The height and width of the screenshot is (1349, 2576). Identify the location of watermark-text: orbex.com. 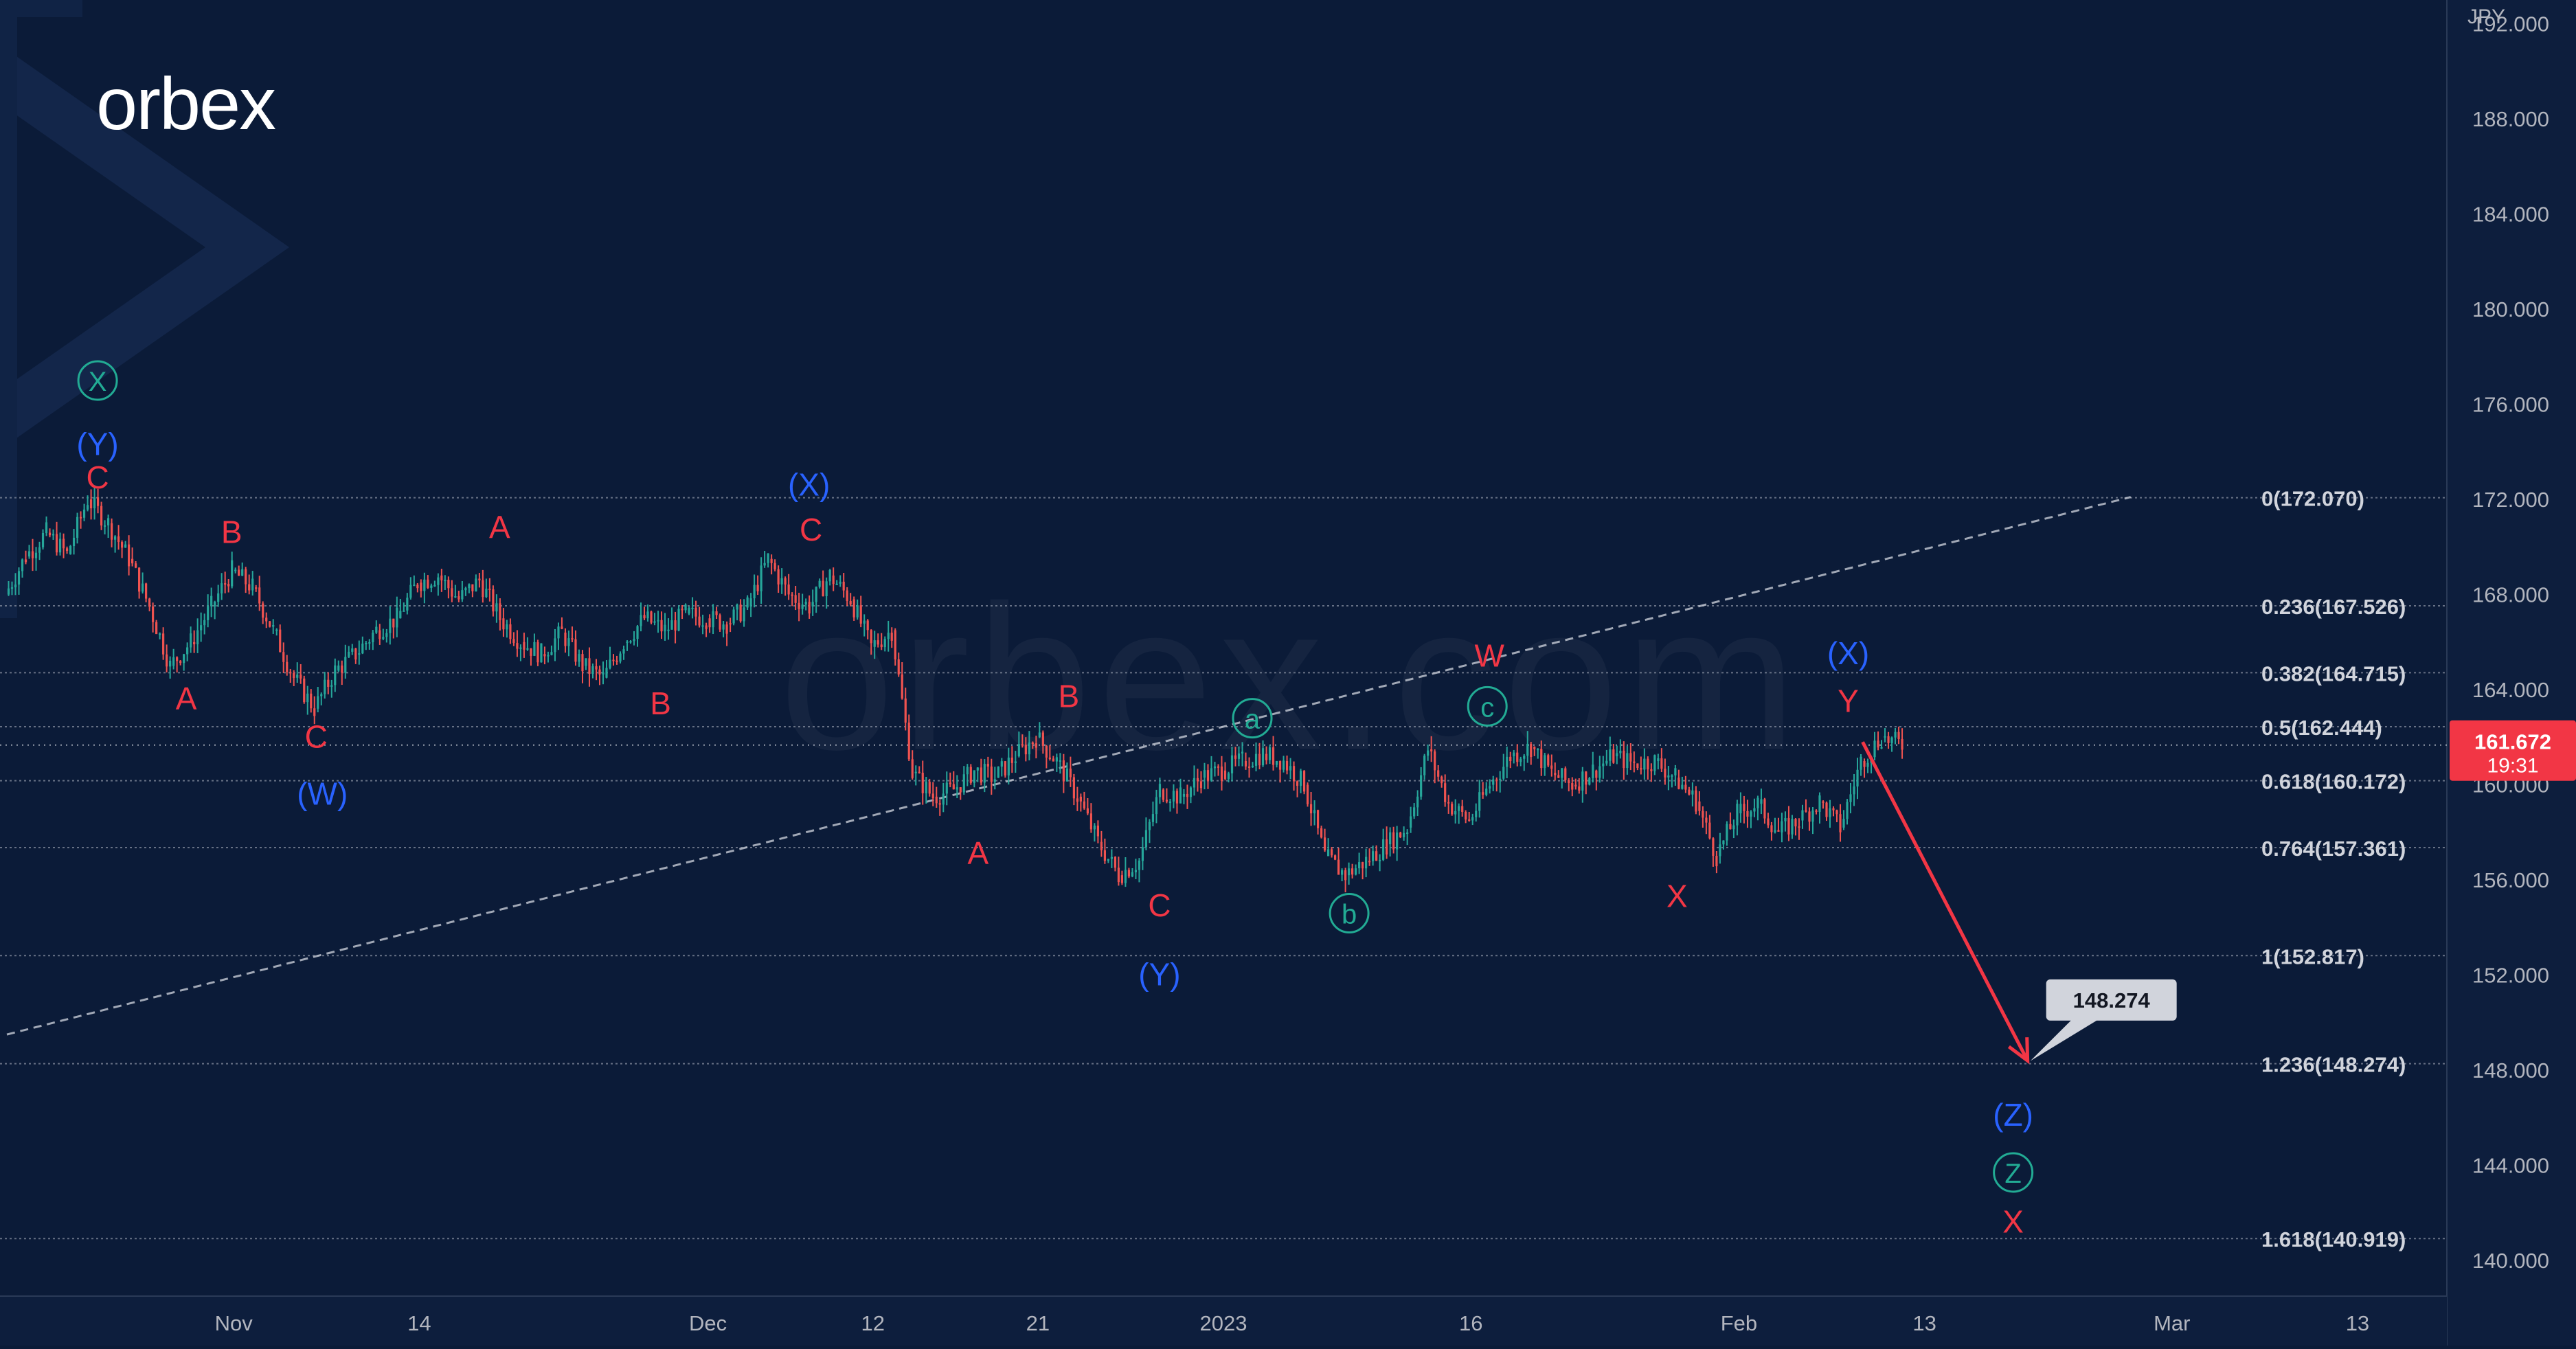
(1292, 677).